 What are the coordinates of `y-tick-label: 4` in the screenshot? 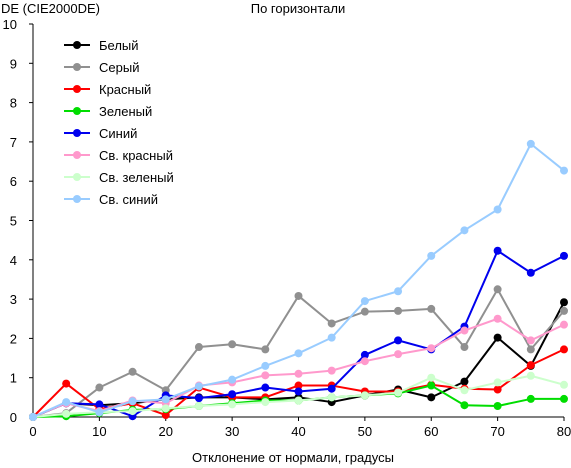 It's located at (13, 260).